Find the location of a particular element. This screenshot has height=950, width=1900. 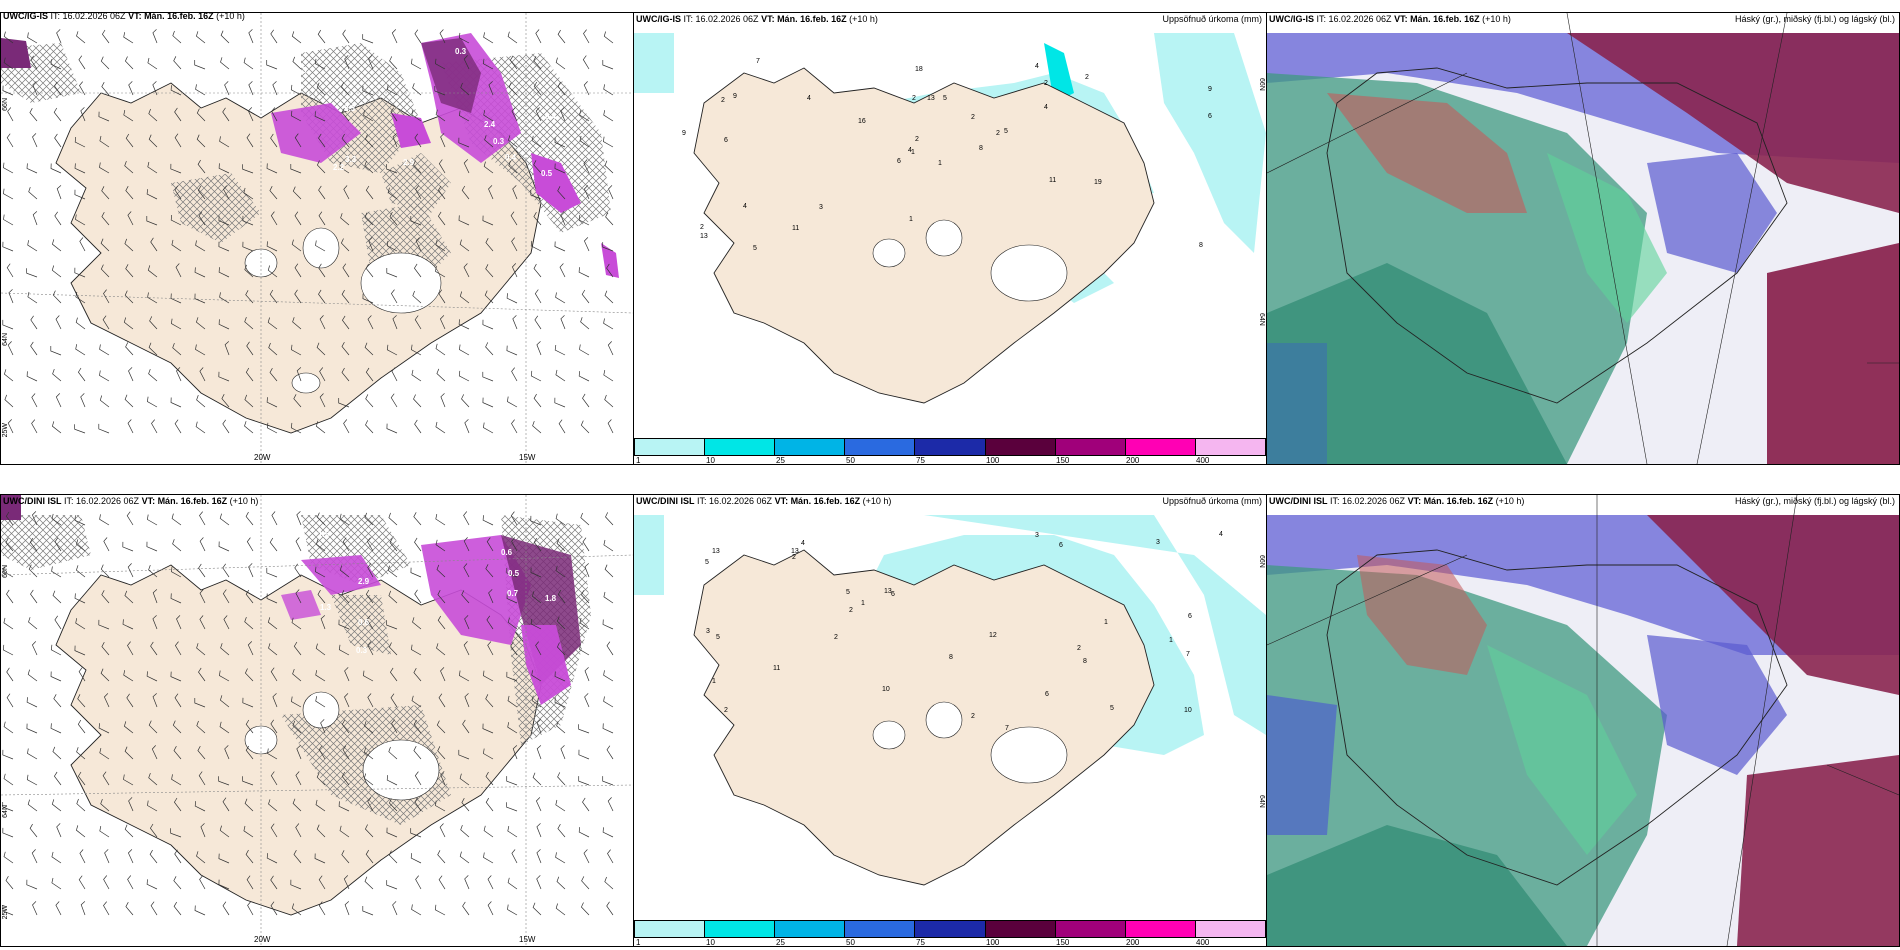

wind-precip-value: 2.9 is located at coordinates (409, 162).